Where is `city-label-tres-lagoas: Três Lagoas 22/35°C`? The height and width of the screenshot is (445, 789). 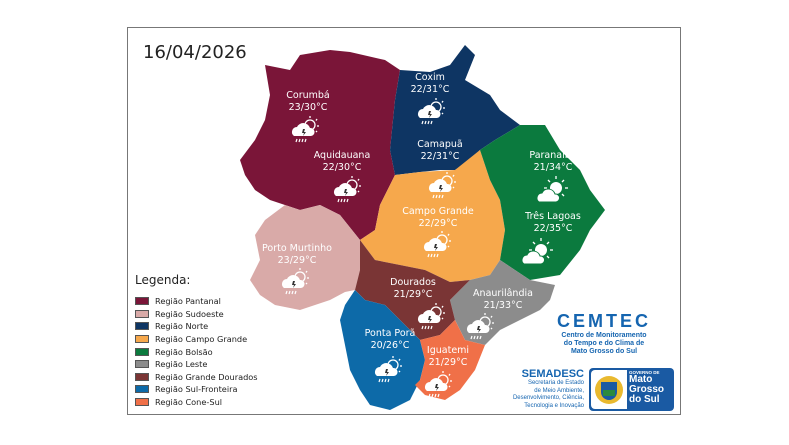
city-label-tres-lagoas: Três Lagoas 22/35°C is located at coordinates (553, 222).